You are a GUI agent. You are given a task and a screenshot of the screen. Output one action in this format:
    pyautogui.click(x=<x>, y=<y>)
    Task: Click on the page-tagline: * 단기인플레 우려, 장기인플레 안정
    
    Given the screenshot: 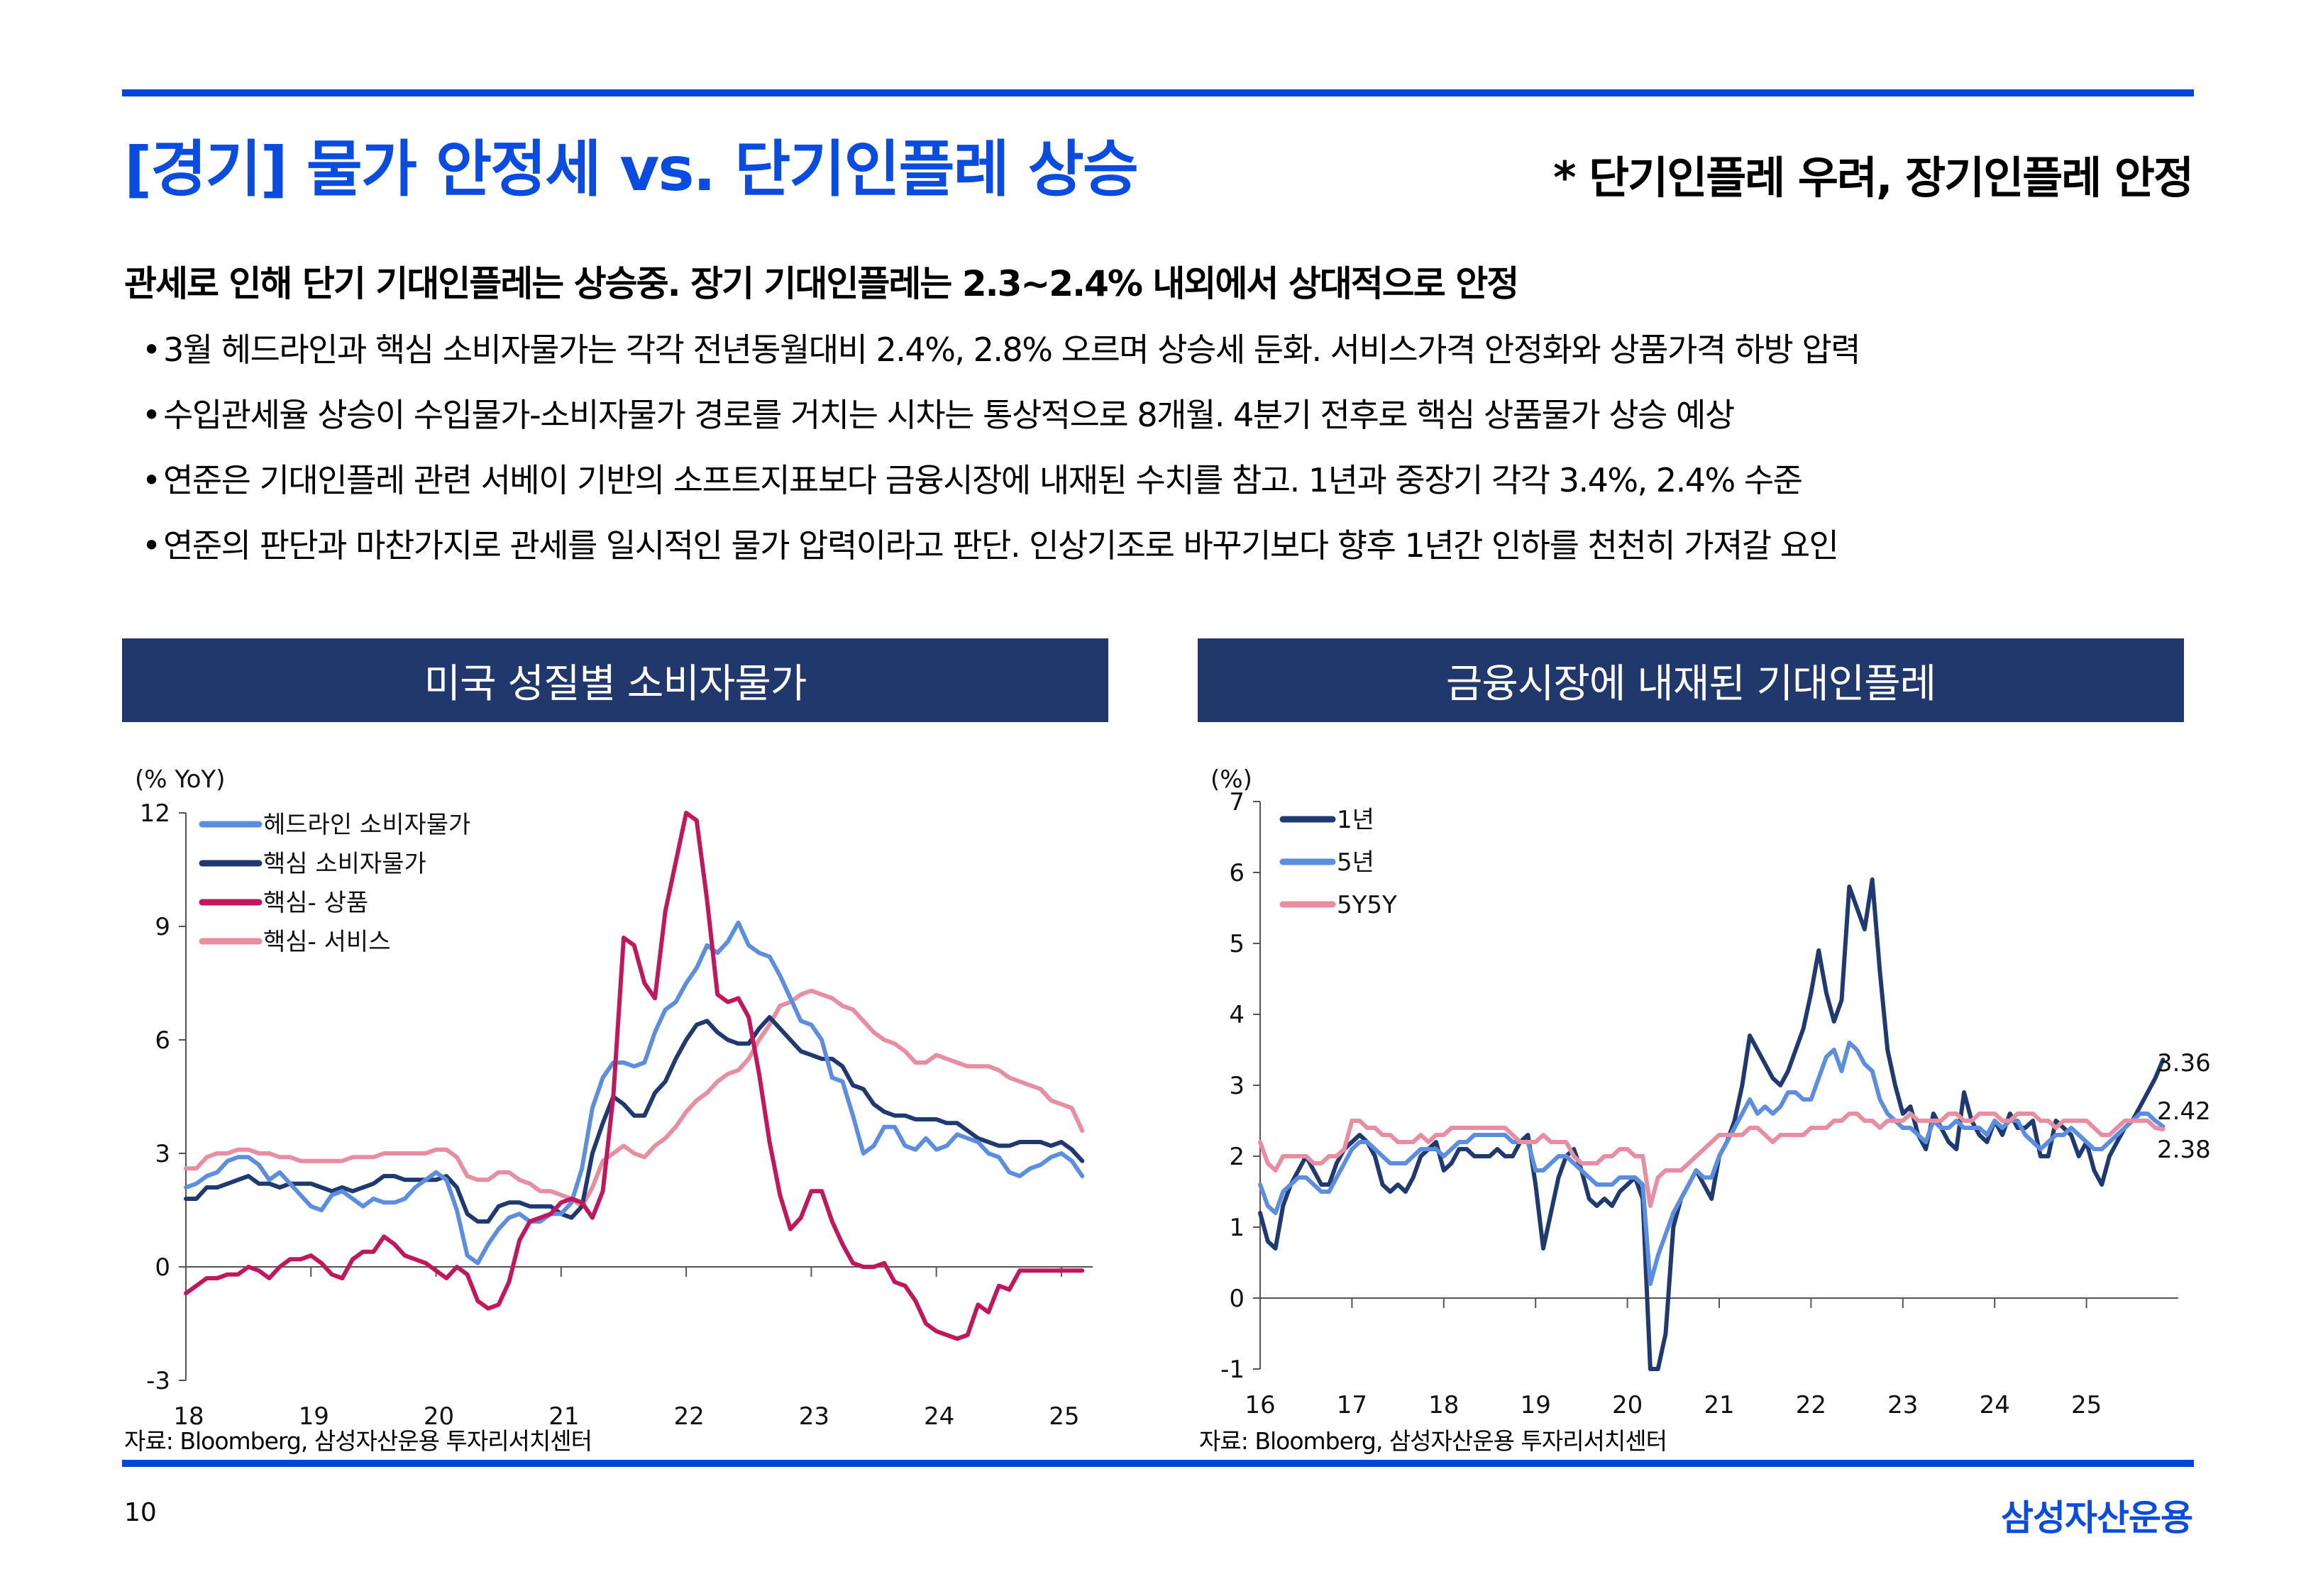 What is the action you would take?
    pyautogui.click(x=1874, y=178)
    